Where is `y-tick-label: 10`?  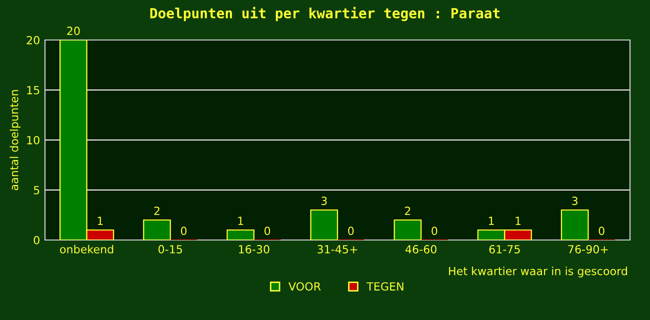 y-tick-label: 10 is located at coordinates (33, 140).